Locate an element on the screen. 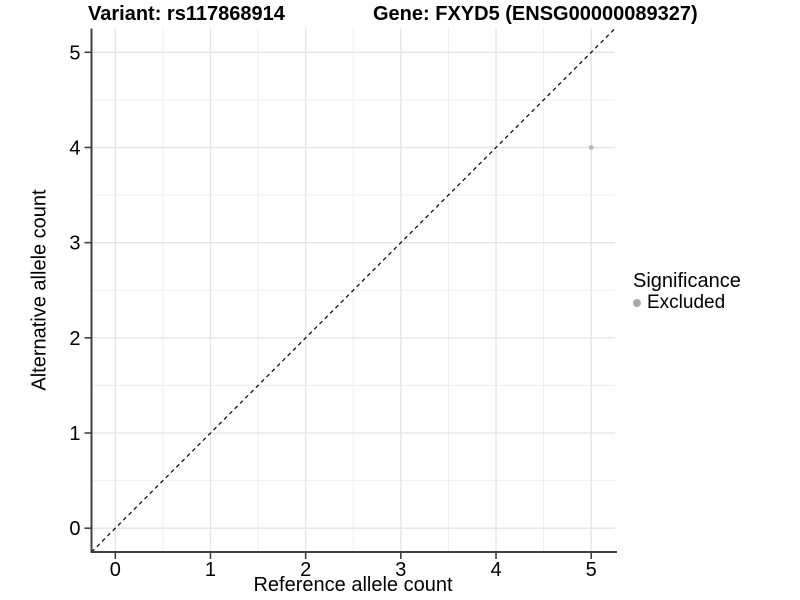 This screenshot has width=800, height=600. legend-title: Significance is located at coordinates (687, 281).